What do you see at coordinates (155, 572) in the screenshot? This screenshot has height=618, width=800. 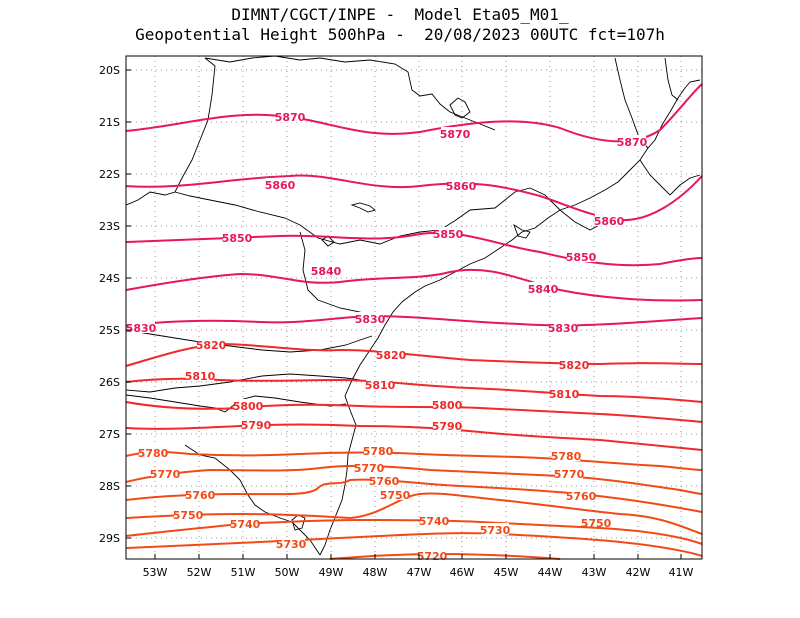 I see `longitude-label: 53W` at bounding box center [155, 572].